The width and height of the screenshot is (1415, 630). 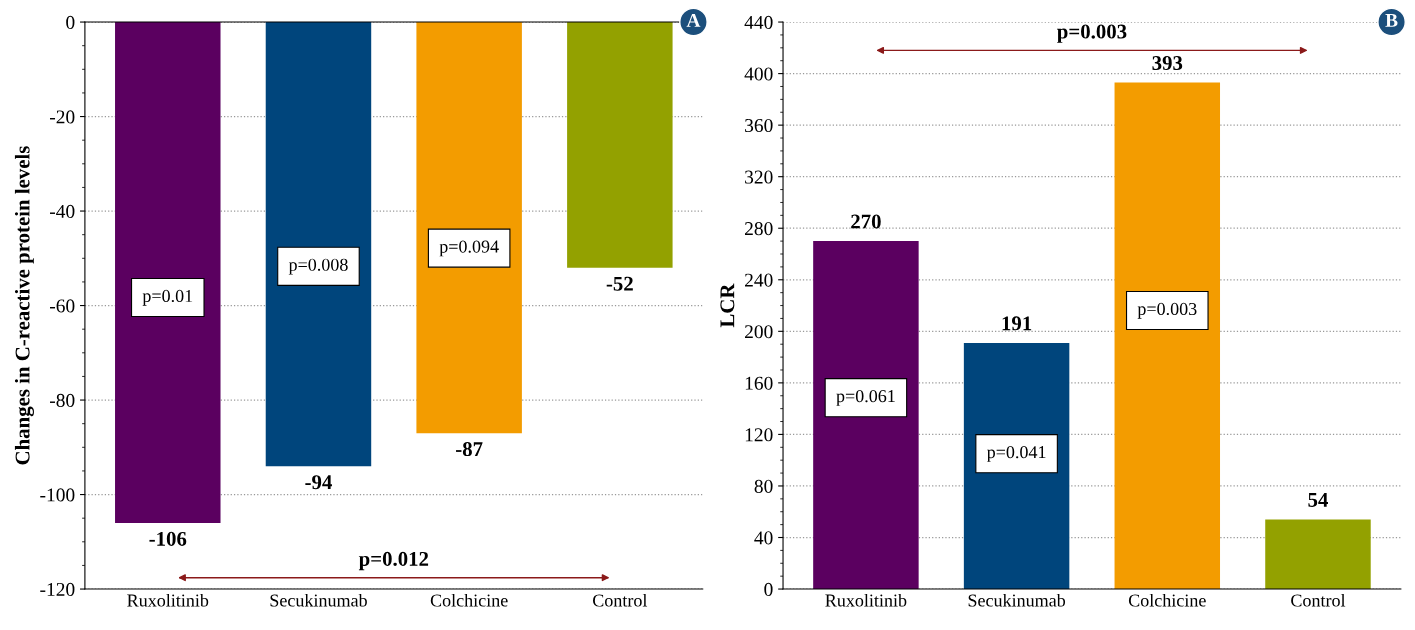 I want to click on y-tick-label: -100, so click(x=57, y=495).